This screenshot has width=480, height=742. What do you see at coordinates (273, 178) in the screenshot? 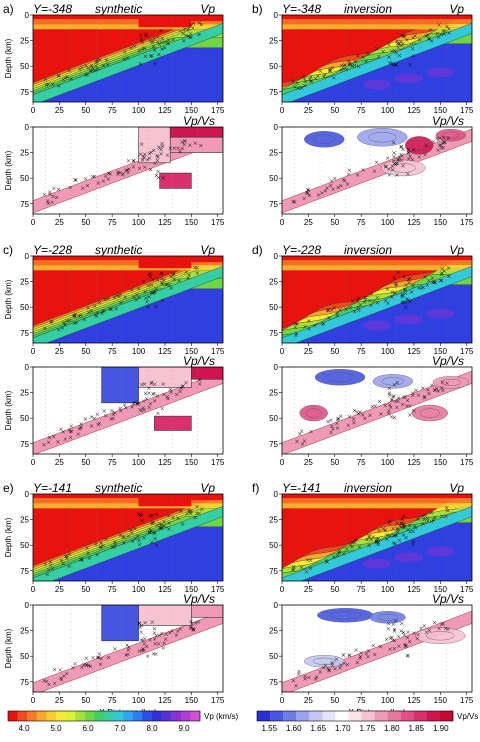
I see `y-tick-label: 50` at bounding box center [273, 178].